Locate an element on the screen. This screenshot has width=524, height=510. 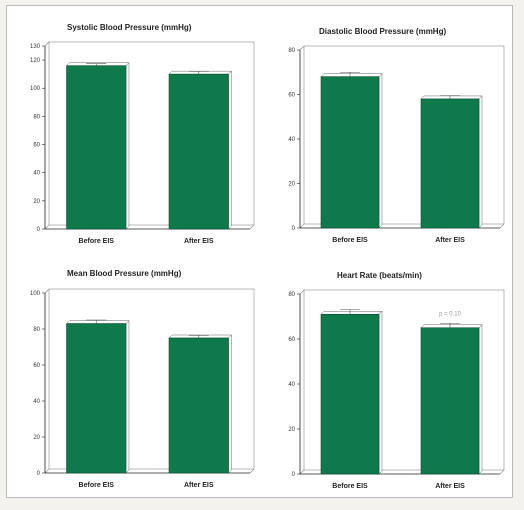
panel-title: Heart Rate (beats/min) is located at coordinates (379, 275).